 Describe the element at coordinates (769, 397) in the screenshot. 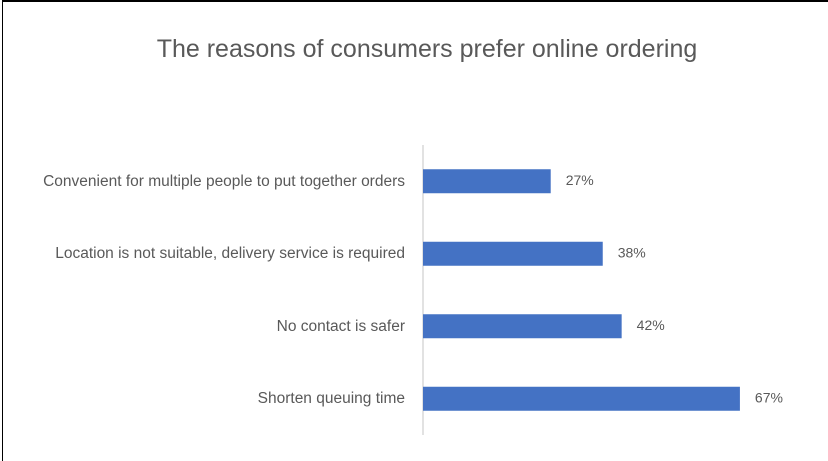

I see `value-label: 67%` at that location.